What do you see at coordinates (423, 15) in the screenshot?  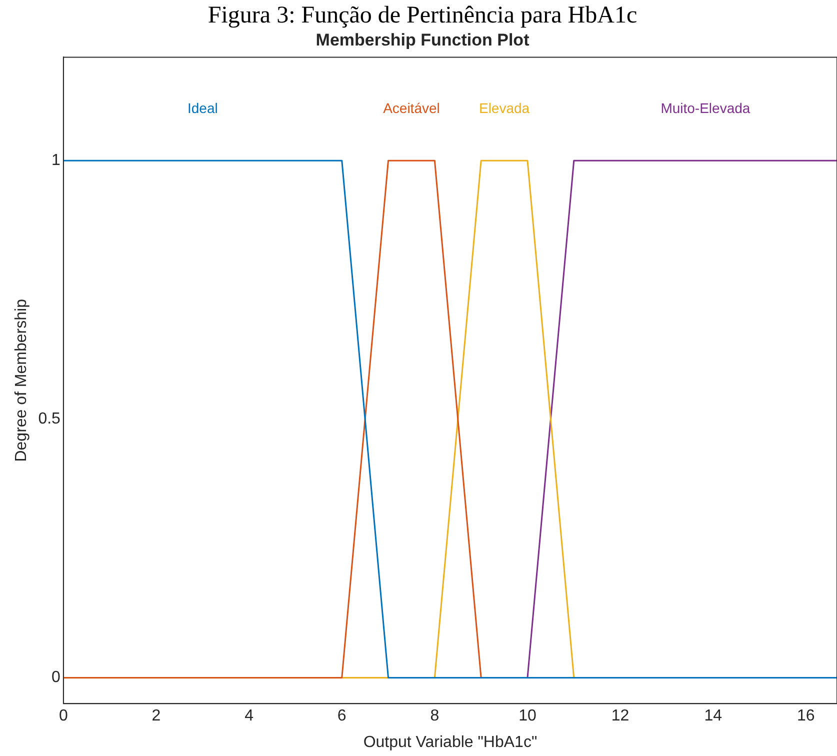 I see `chart-title: Figura 3: Função de Pertinência para HbA1c` at bounding box center [423, 15].